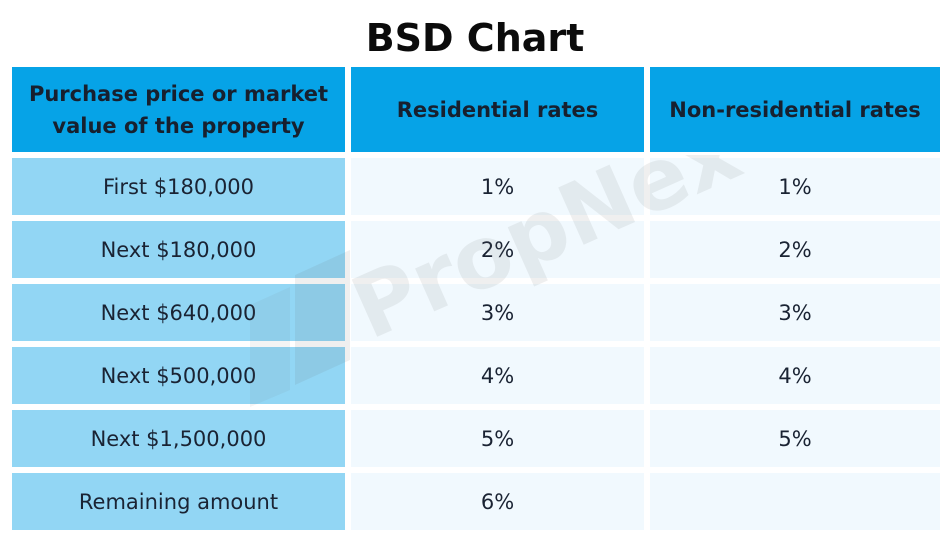 The width and height of the screenshot is (950, 540). I want to click on non-residential-rate: 2%, so click(795, 249).